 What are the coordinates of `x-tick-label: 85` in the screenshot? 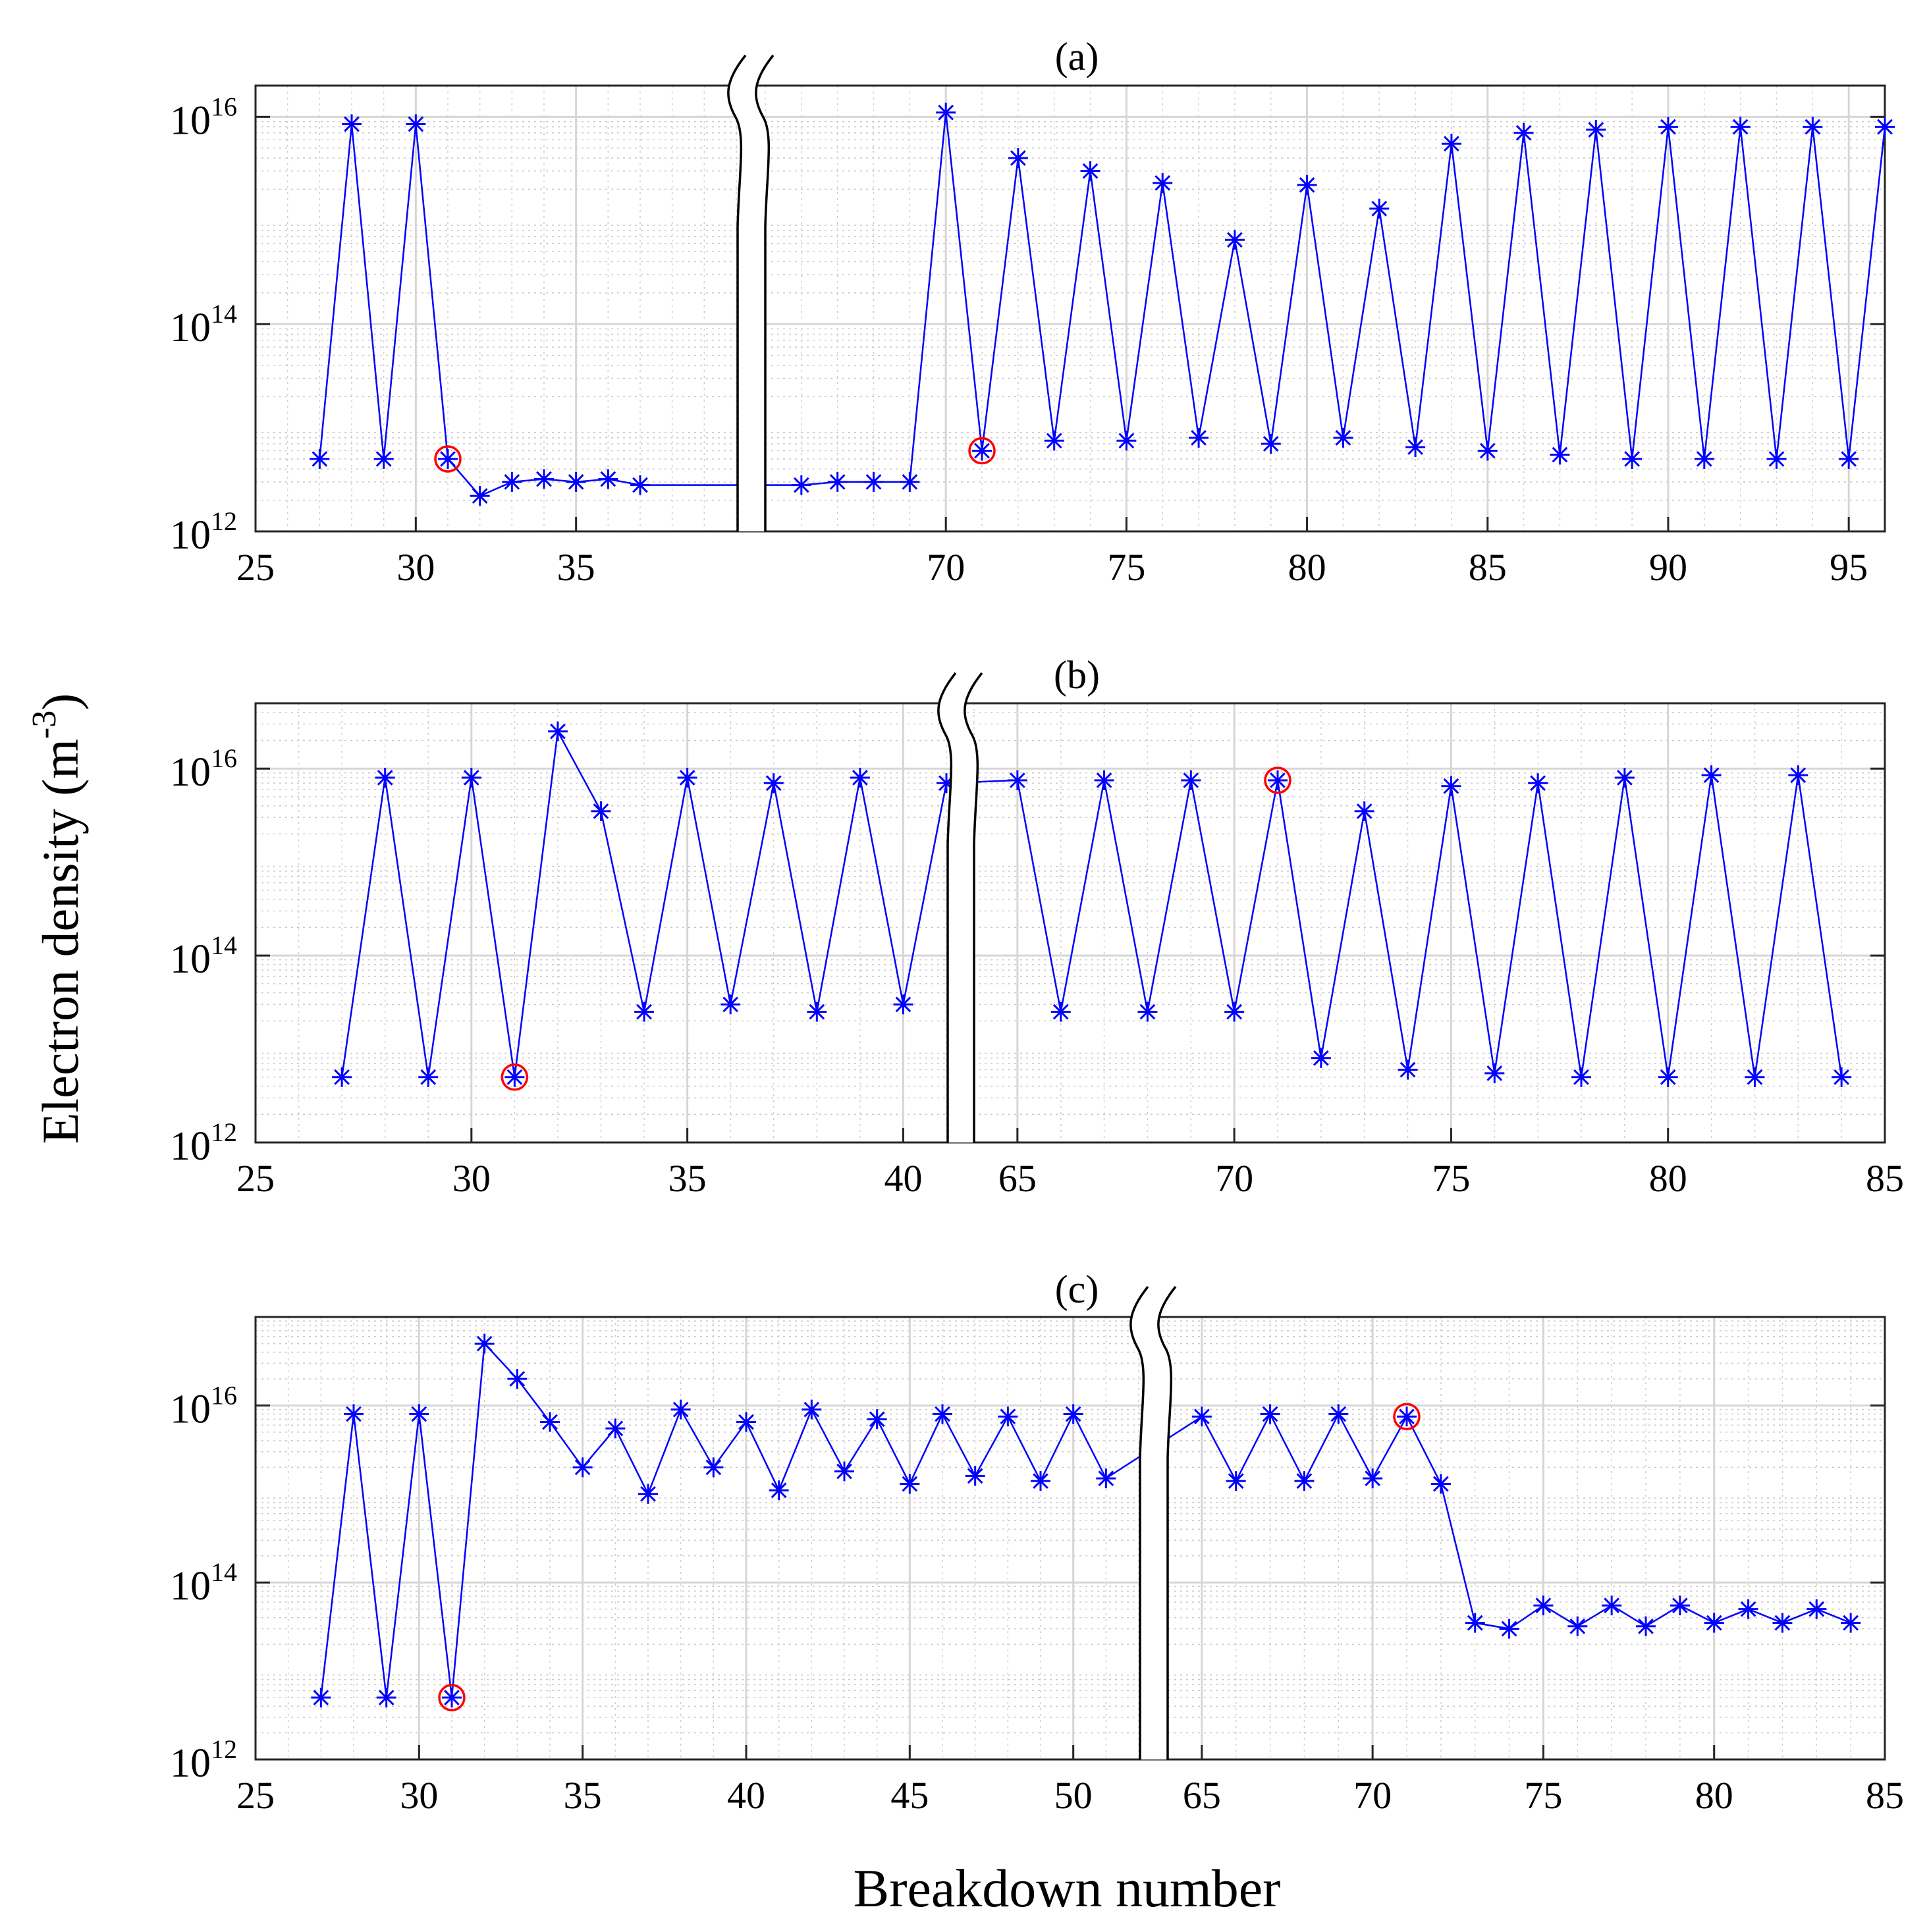 It's located at (1885, 1178).